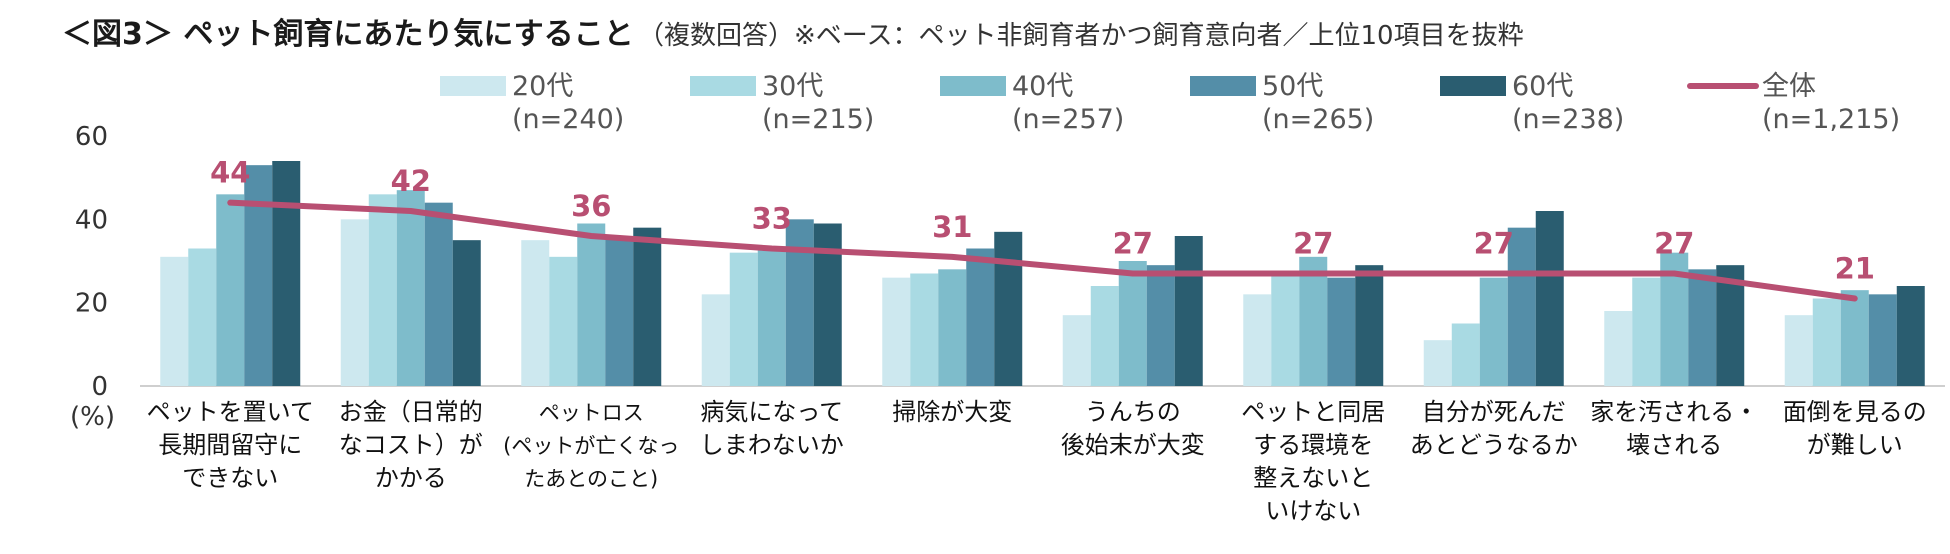 Image resolution: width=1950 pixels, height=554 pixels. I want to click on chart-title: ＜図3＞ ペット飼育にあたり気にすること, so click(348, 34).